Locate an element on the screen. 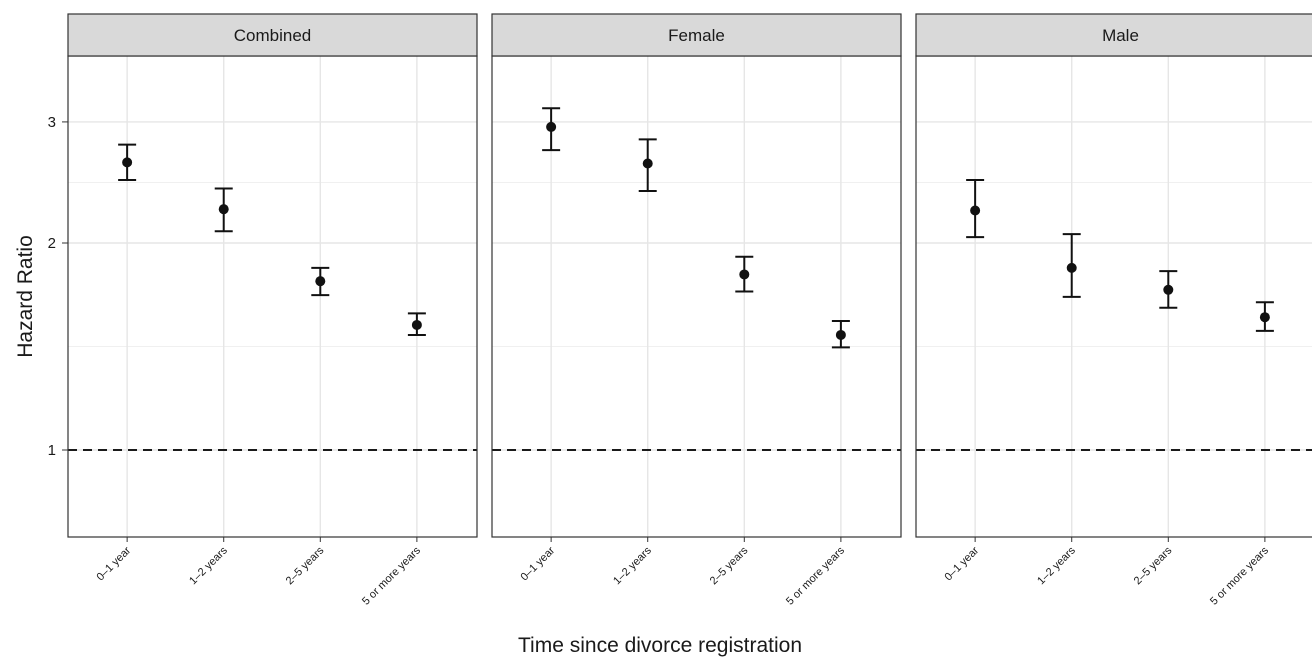 The image size is (1312, 662). y-tick-label: 2 is located at coordinates (52, 243).